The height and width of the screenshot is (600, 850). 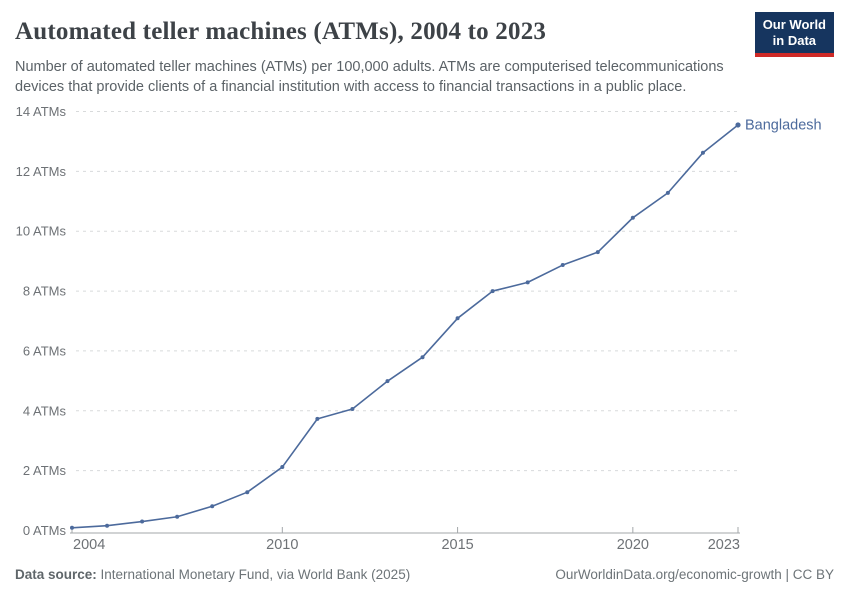 What do you see at coordinates (45, 530) in the screenshot?
I see `y-tick-label: 0 ATMs` at bounding box center [45, 530].